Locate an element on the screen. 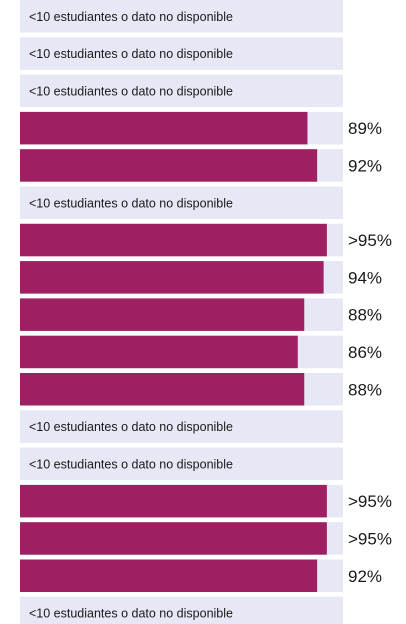  value-label: 89% is located at coordinates (365, 128).